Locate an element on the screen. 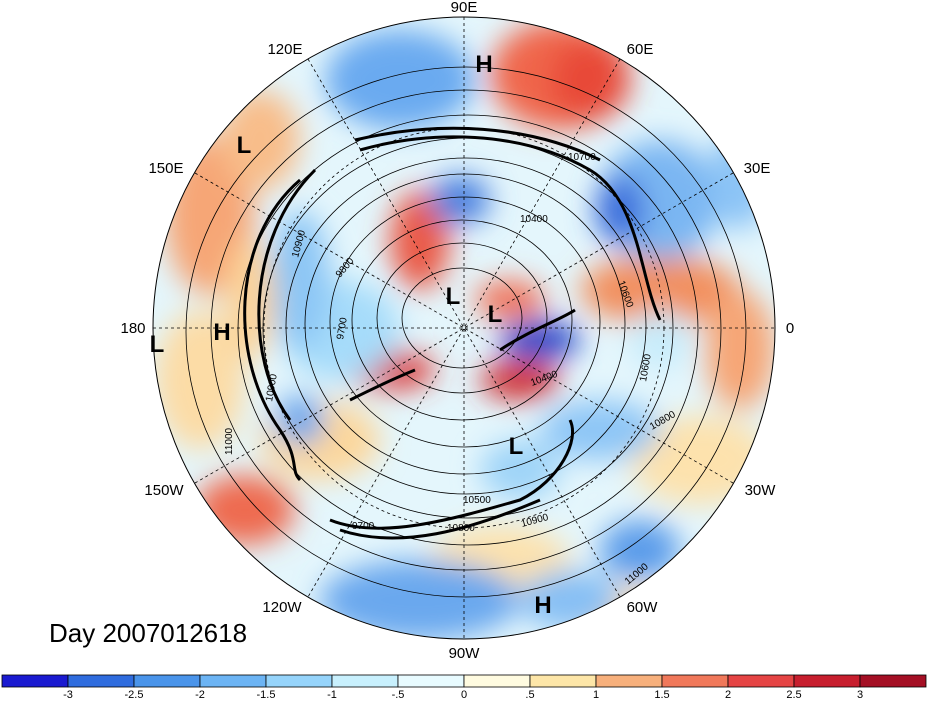 The width and height of the screenshot is (928, 702). colorbar-tick-label: -2 is located at coordinates (200, 695).